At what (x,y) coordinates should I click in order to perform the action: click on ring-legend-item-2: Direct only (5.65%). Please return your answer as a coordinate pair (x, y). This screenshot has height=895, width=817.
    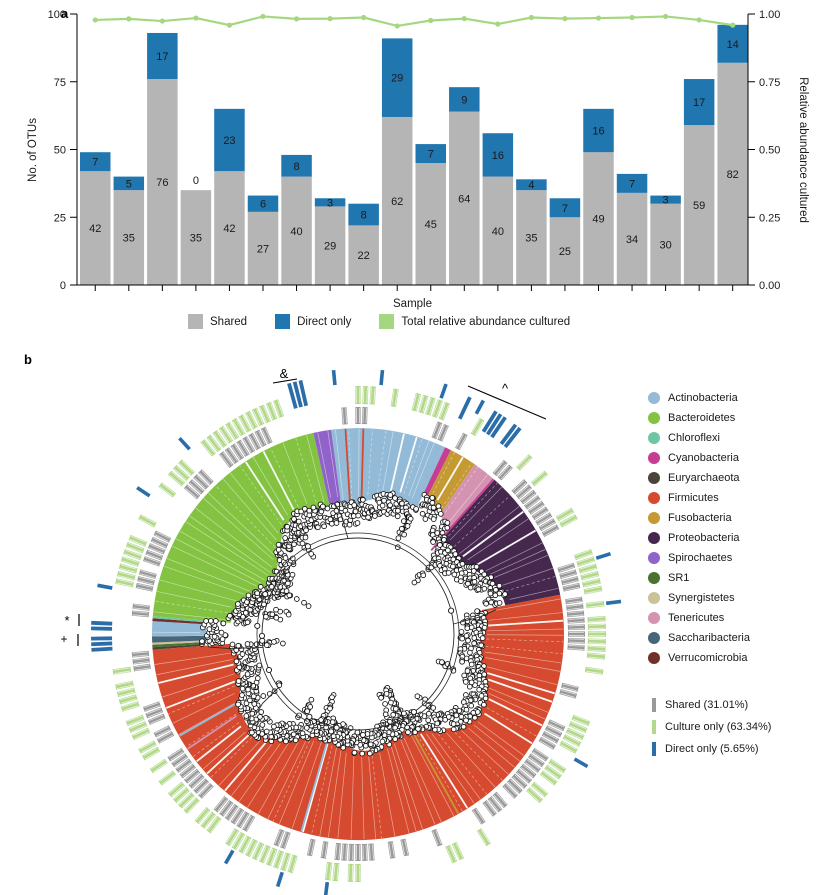
    Looking at the image, I should click on (711, 749).